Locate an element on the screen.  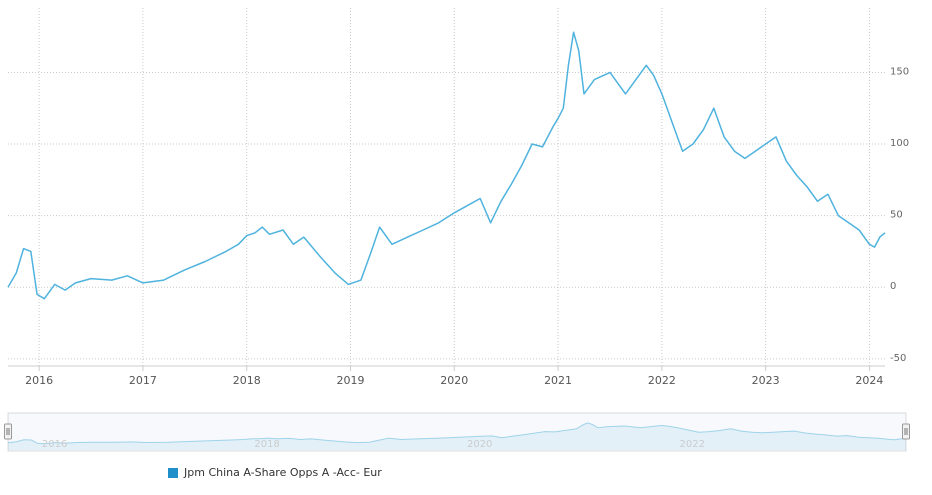
x-tick-label: 2024 is located at coordinates (869, 380).